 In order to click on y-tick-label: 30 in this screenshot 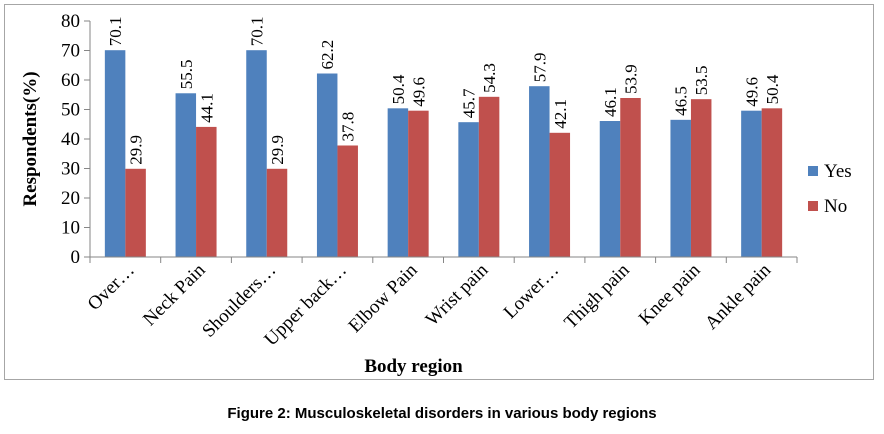, I will do `click(70, 169)`.